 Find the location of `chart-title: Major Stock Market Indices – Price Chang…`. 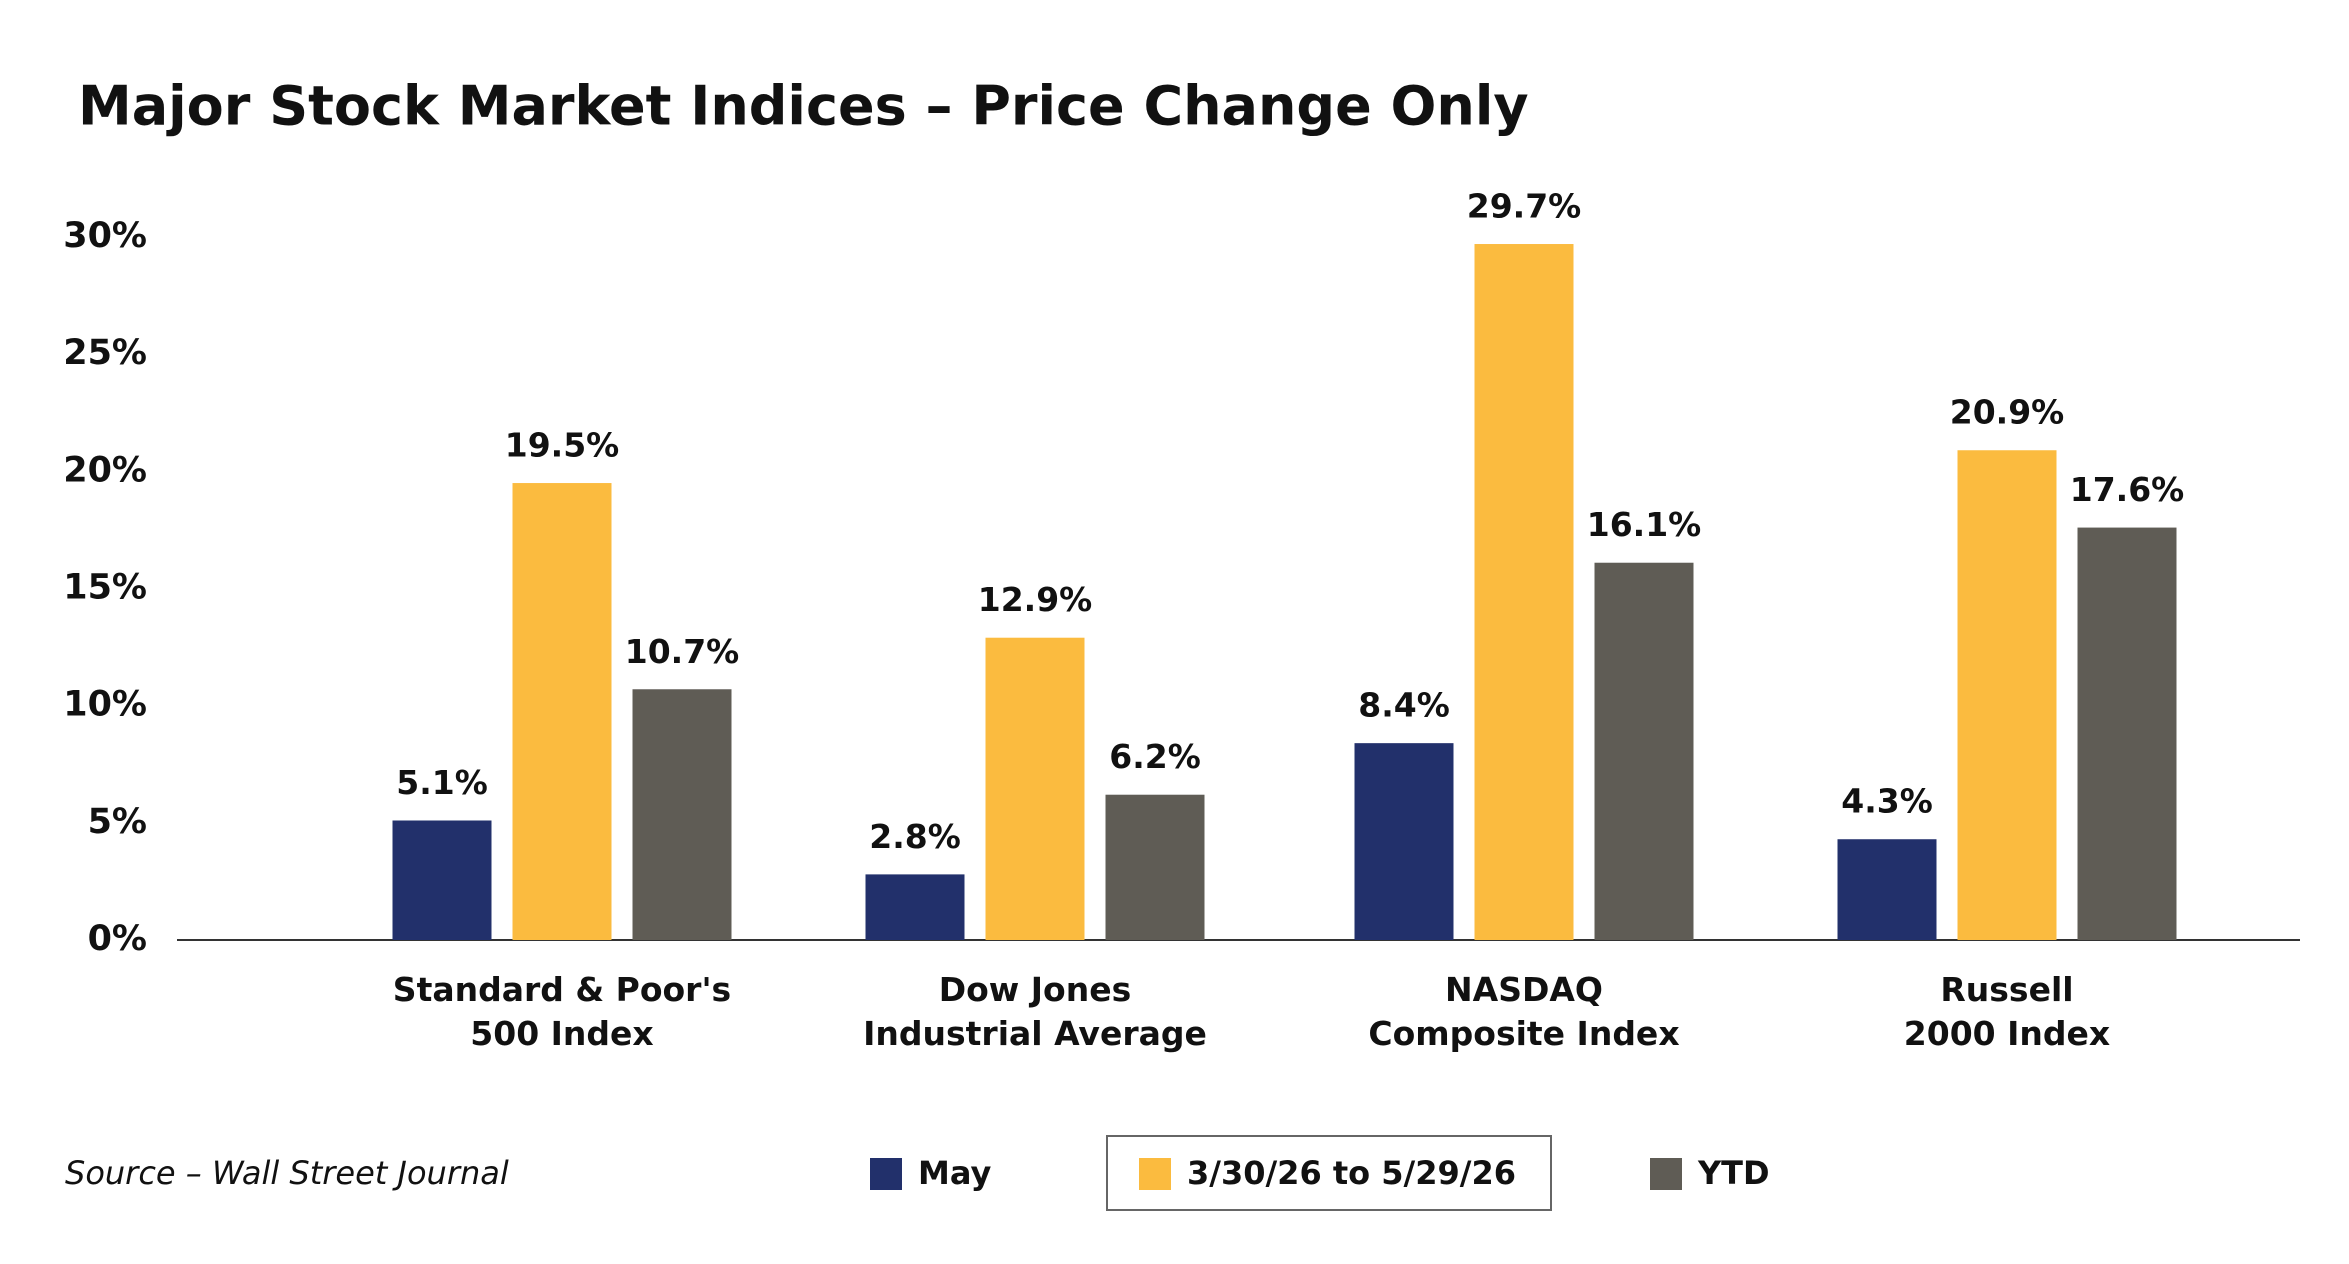

chart-title: Major Stock Market Indices – Price Chang… is located at coordinates (803, 106).